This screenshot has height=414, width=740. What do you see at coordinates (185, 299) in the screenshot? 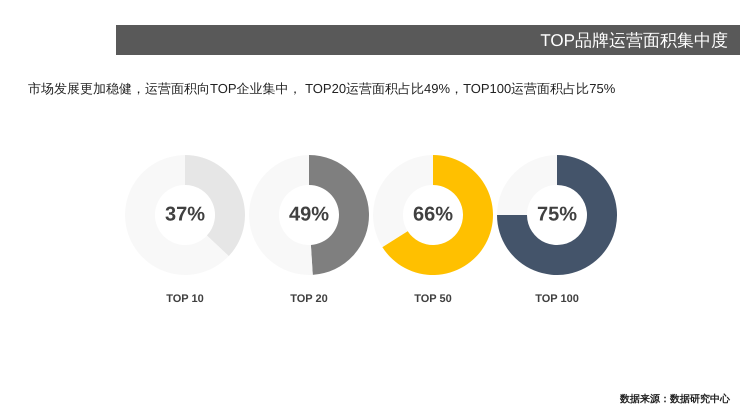
I see `text: TOP 10` at bounding box center [185, 299].